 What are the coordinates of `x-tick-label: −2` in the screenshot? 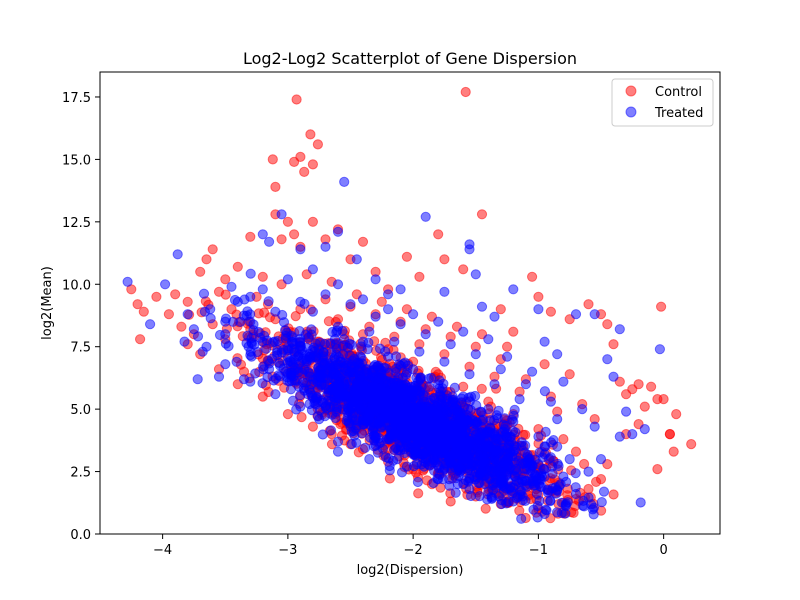 It's located at (413, 550).